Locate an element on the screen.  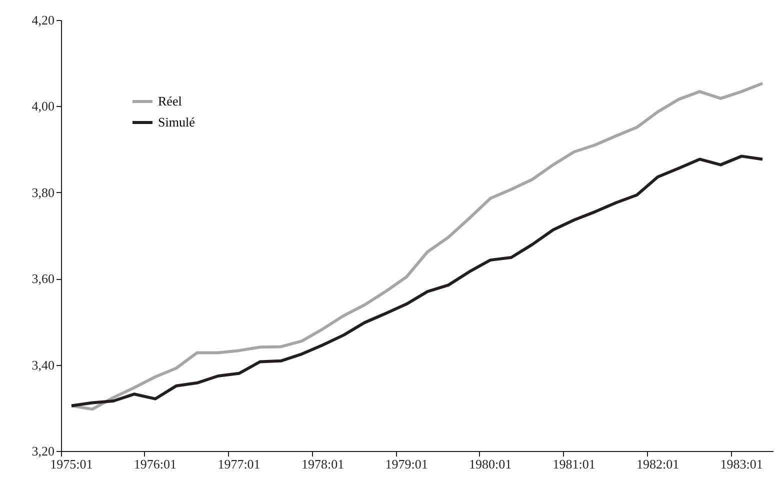
x-tick-label: 1978:01 is located at coordinates (322, 464).